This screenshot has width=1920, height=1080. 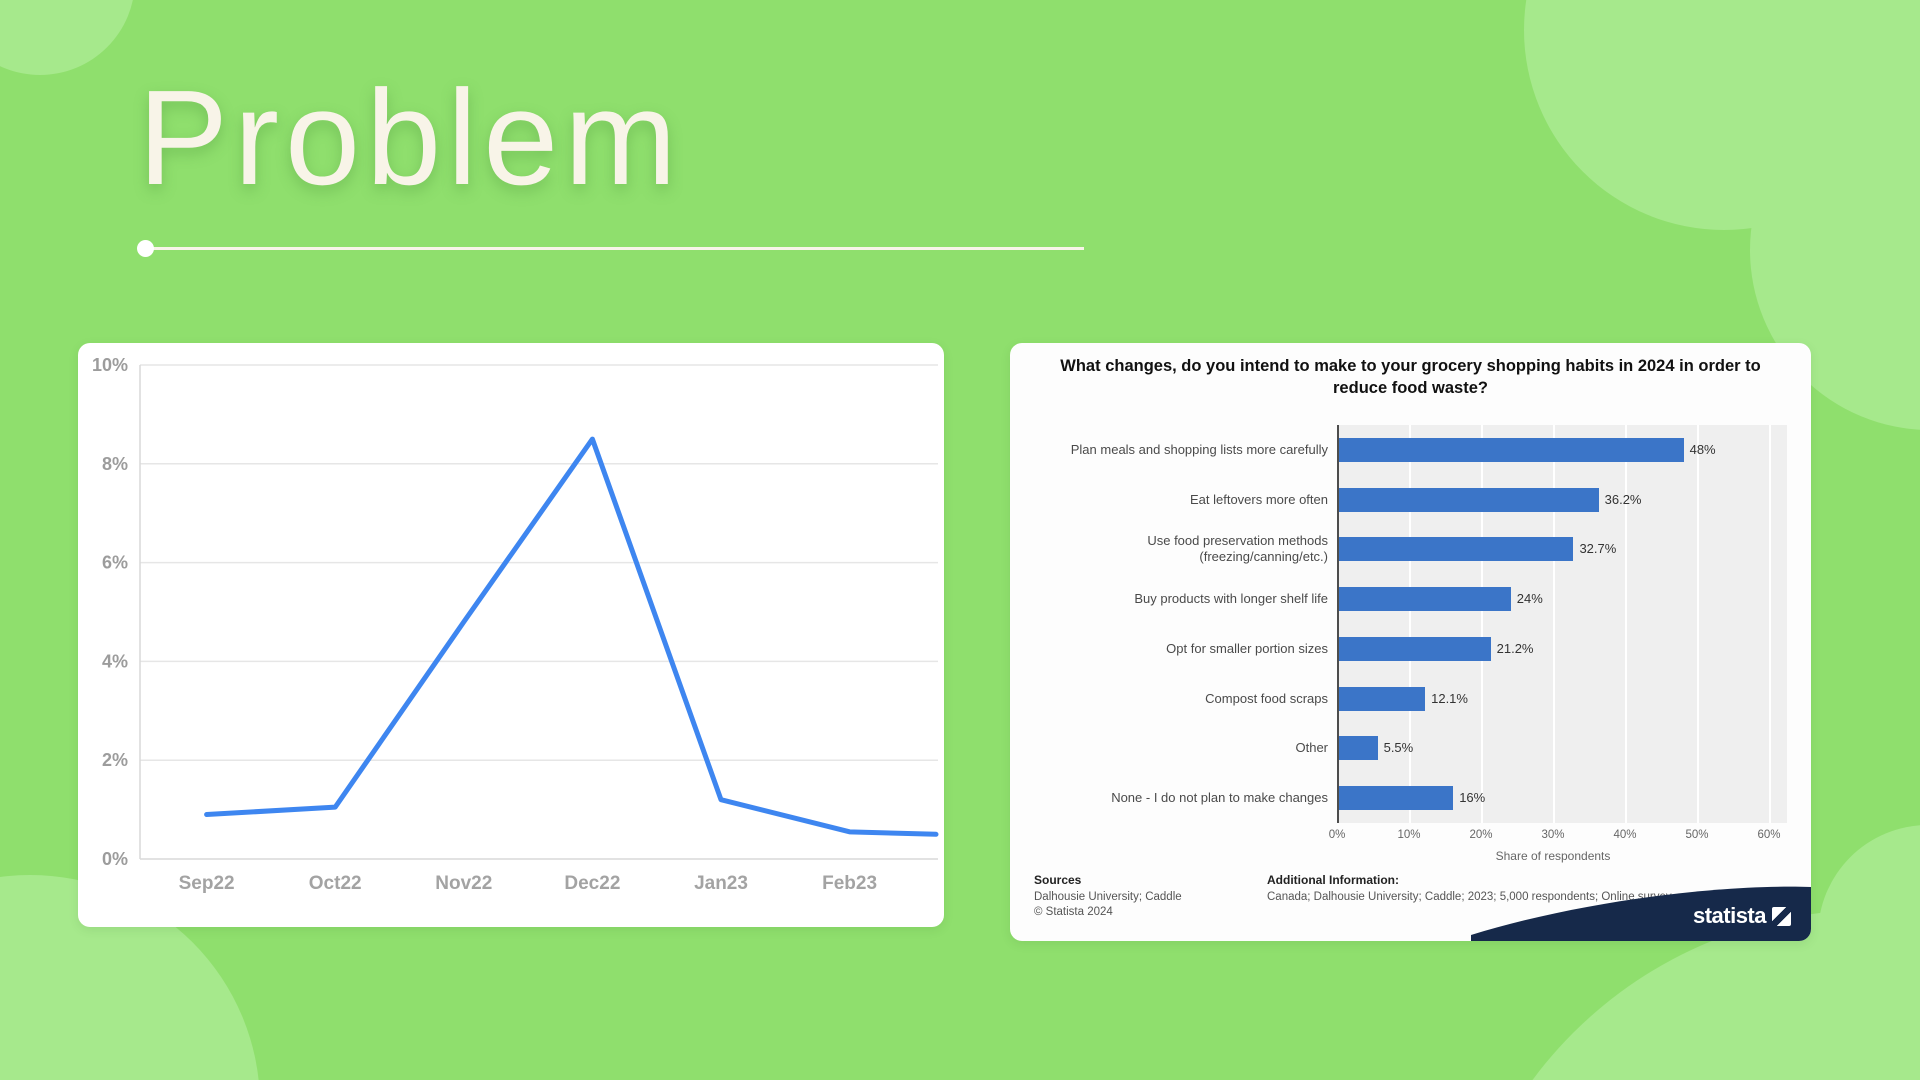 I want to click on bar-value-label: 5.5%, so click(x=1398, y=748).